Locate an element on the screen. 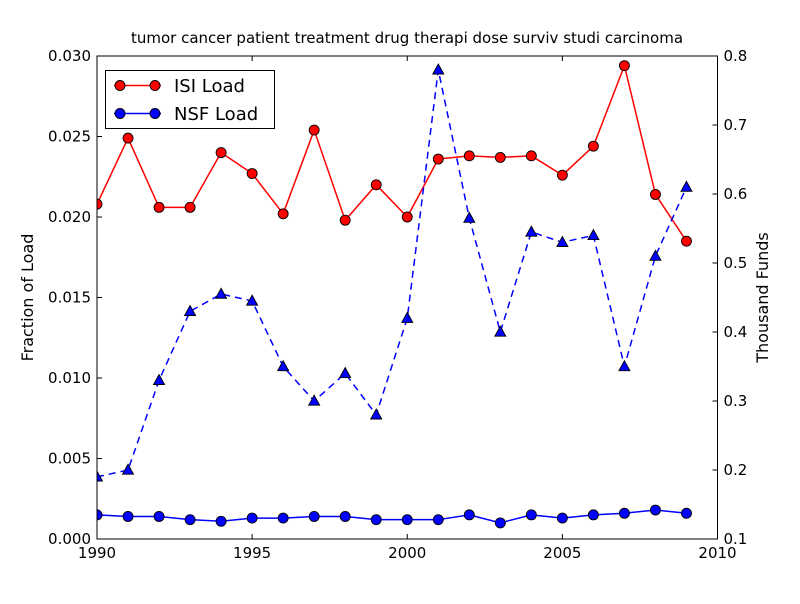  y-tick-label-right: 0.4 is located at coordinates (736, 332).